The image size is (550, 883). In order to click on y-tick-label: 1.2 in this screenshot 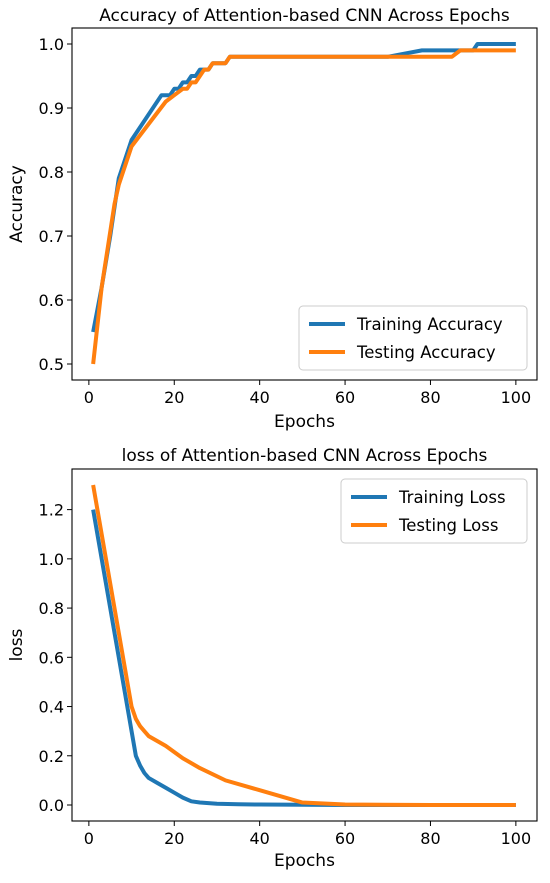, I will do `click(51, 510)`.